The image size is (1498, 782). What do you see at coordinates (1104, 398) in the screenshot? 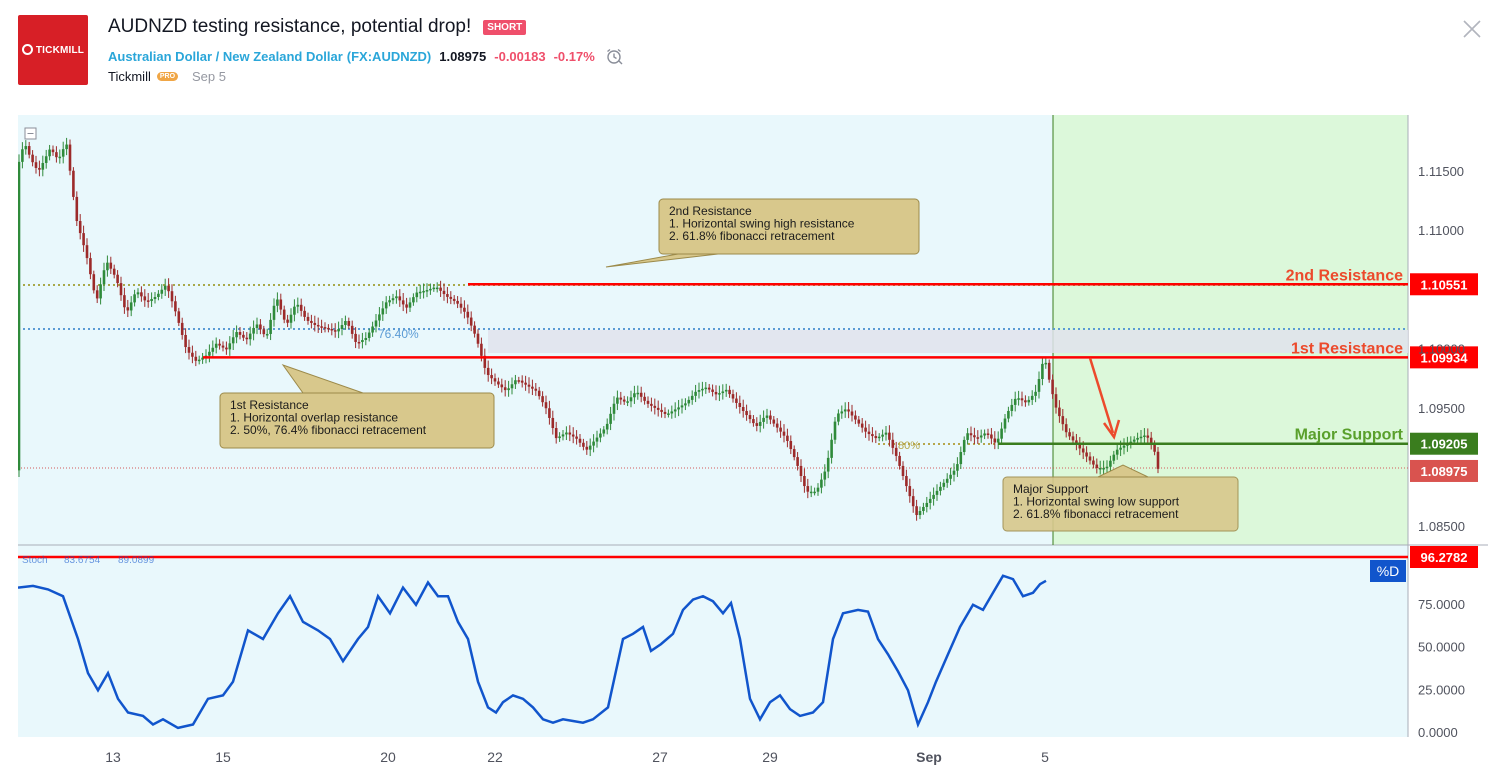
I see `projection-arrow` at bounding box center [1104, 398].